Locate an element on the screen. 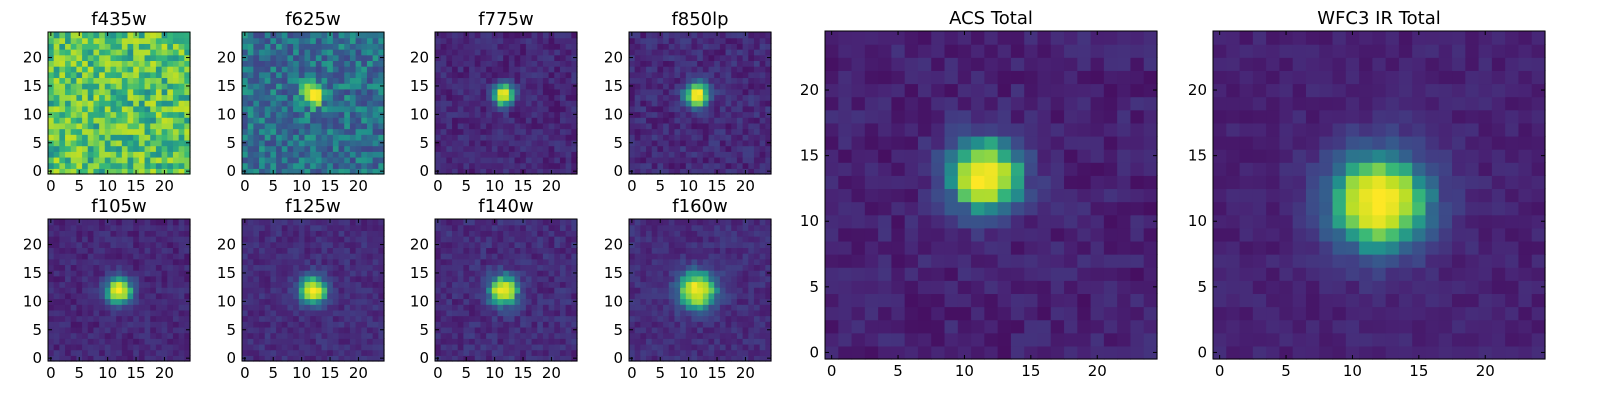 The height and width of the screenshot is (400, 1600). panel-title: f625w is located at coordinates (312, 19).